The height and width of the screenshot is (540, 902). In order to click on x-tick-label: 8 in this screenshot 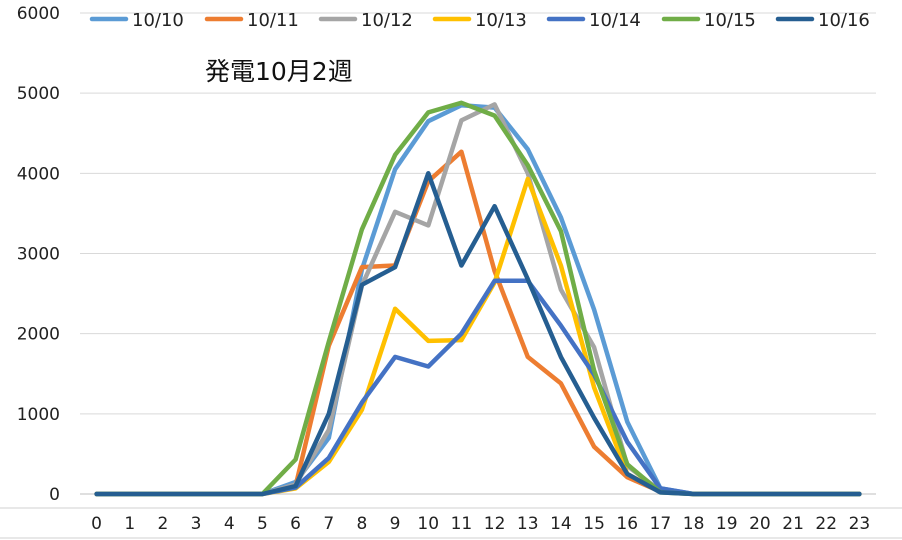, I will do `click(362, 524)`.